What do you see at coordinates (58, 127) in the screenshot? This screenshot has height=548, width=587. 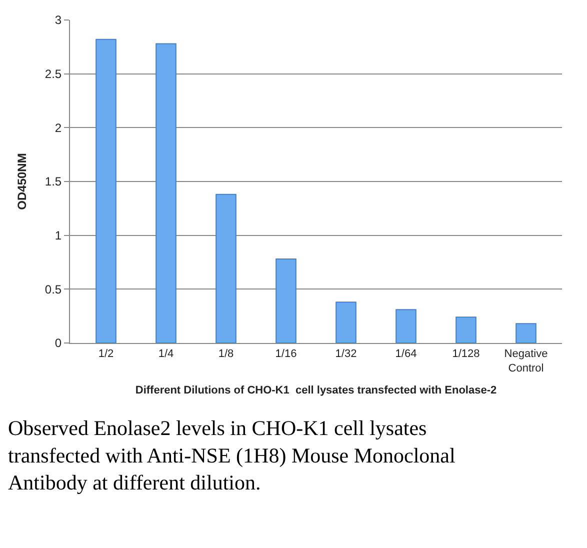 I see `y-tick-label: 2` at bounding box center [58, 127].